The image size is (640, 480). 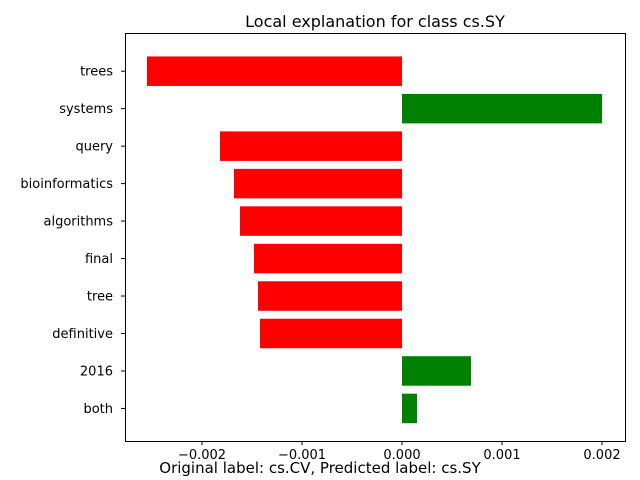 What do you see at coordinates (311, 146) in the screenshot?
I see `bar-query` at bounding box center [311, 146].